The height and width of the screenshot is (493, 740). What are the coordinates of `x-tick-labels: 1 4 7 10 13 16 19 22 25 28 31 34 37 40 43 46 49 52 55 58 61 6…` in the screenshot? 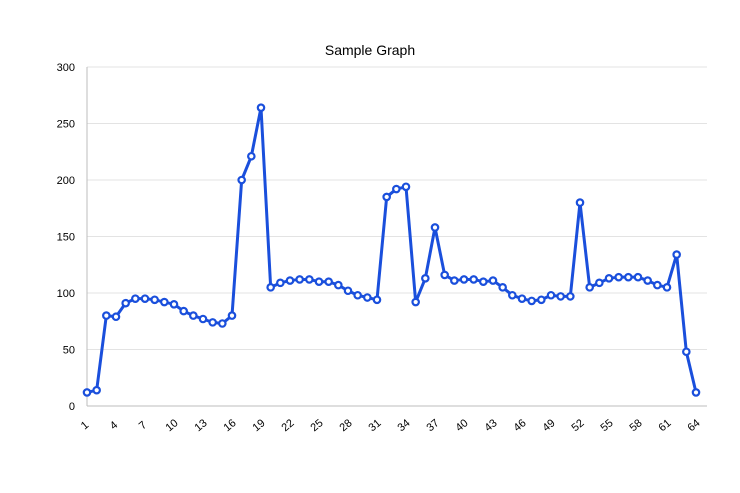 It's located at (391, 425).